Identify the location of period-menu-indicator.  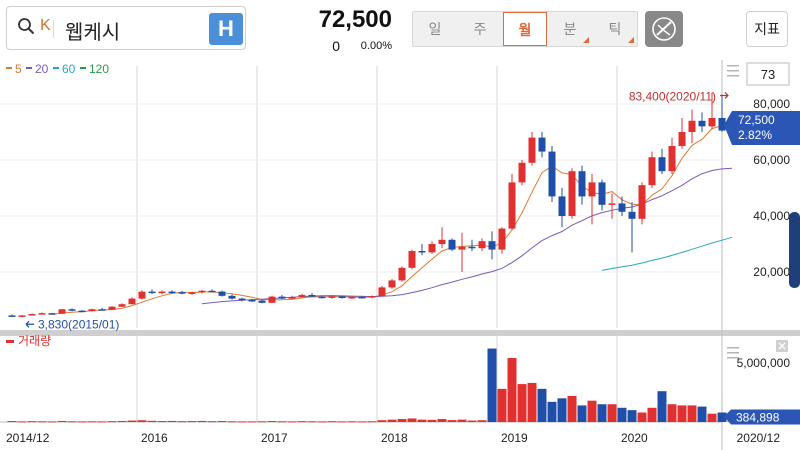
(631, 40).